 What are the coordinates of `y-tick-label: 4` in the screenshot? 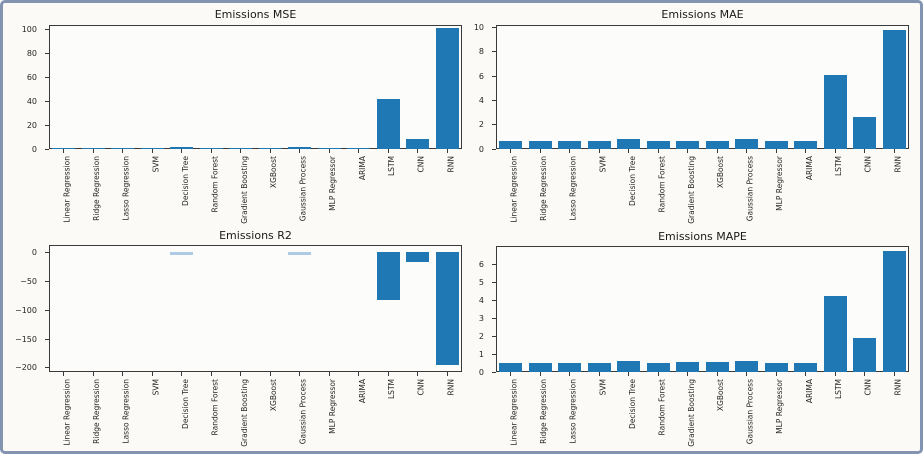 It's located at (481, 100).